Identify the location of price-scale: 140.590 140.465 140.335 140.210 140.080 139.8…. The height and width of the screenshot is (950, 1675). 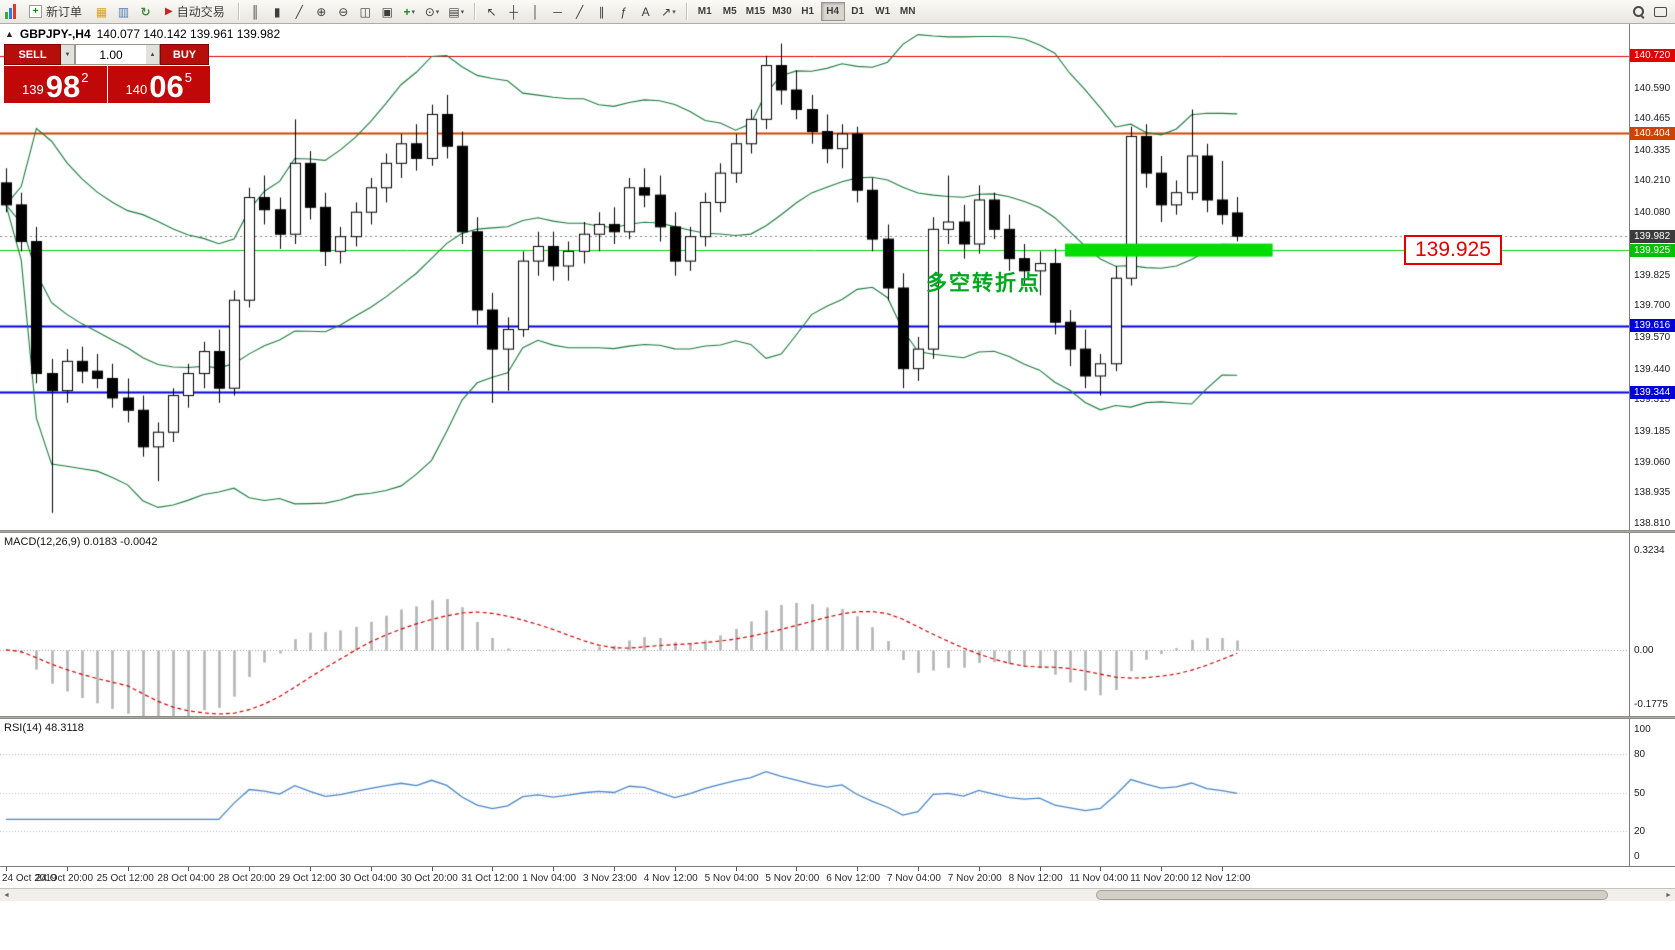
(1652, 277).